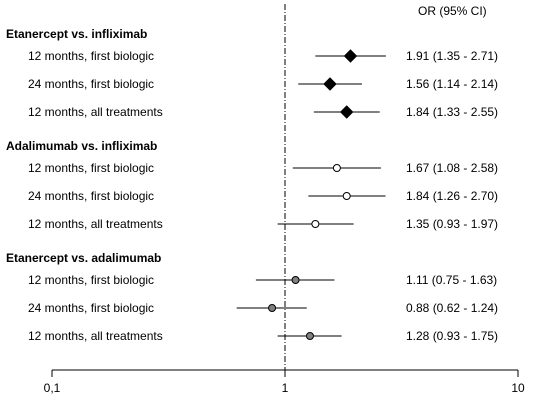  What do you see at coordinates (452, 196) in the screenshot?
I see `or-value-label: 1.84 (1.26 - 2.70)` at bounding box center [452, 196].